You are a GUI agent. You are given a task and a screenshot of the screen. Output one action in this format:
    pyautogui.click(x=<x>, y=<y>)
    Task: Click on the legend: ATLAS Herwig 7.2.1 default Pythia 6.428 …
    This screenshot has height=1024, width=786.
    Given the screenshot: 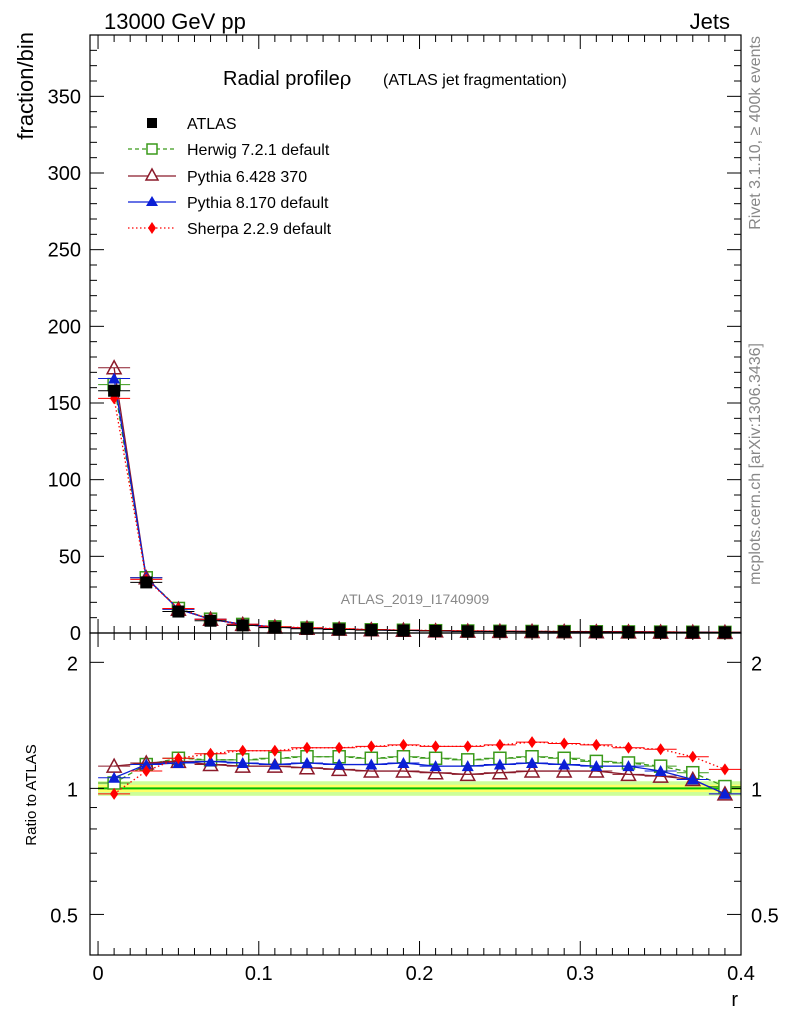 What is the action you would take?
    pyautogui.click(x=230, y=177)
    